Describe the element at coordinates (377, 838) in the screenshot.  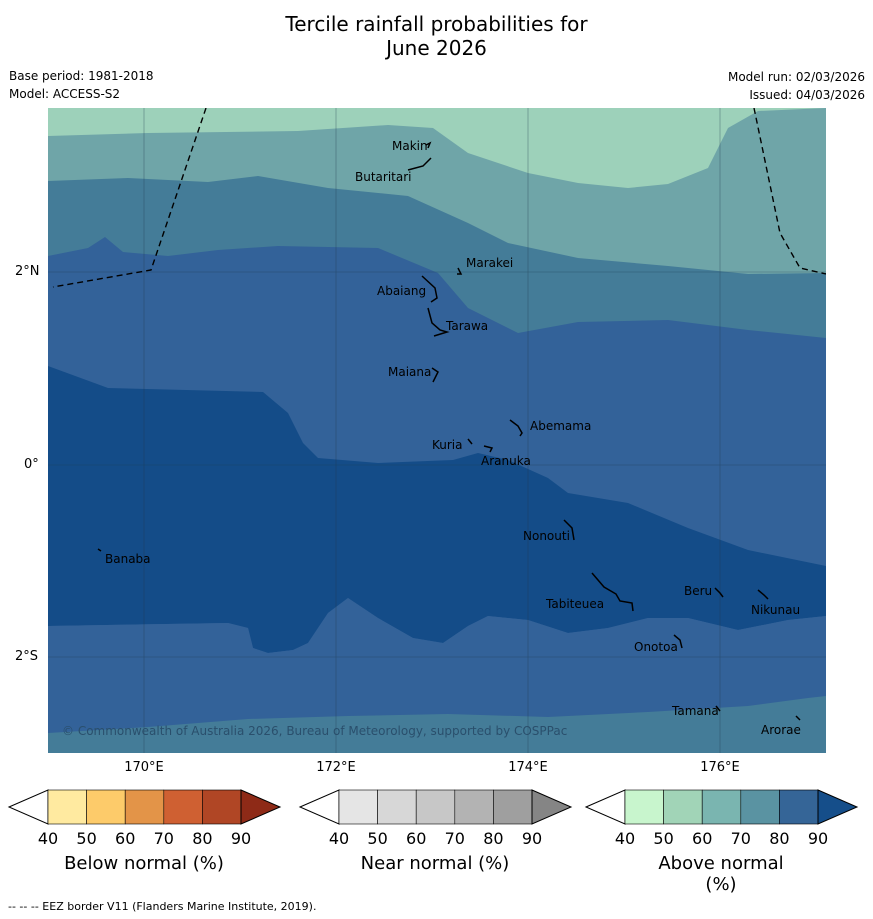
I see `colorbar-near-tick: 50` at that location.